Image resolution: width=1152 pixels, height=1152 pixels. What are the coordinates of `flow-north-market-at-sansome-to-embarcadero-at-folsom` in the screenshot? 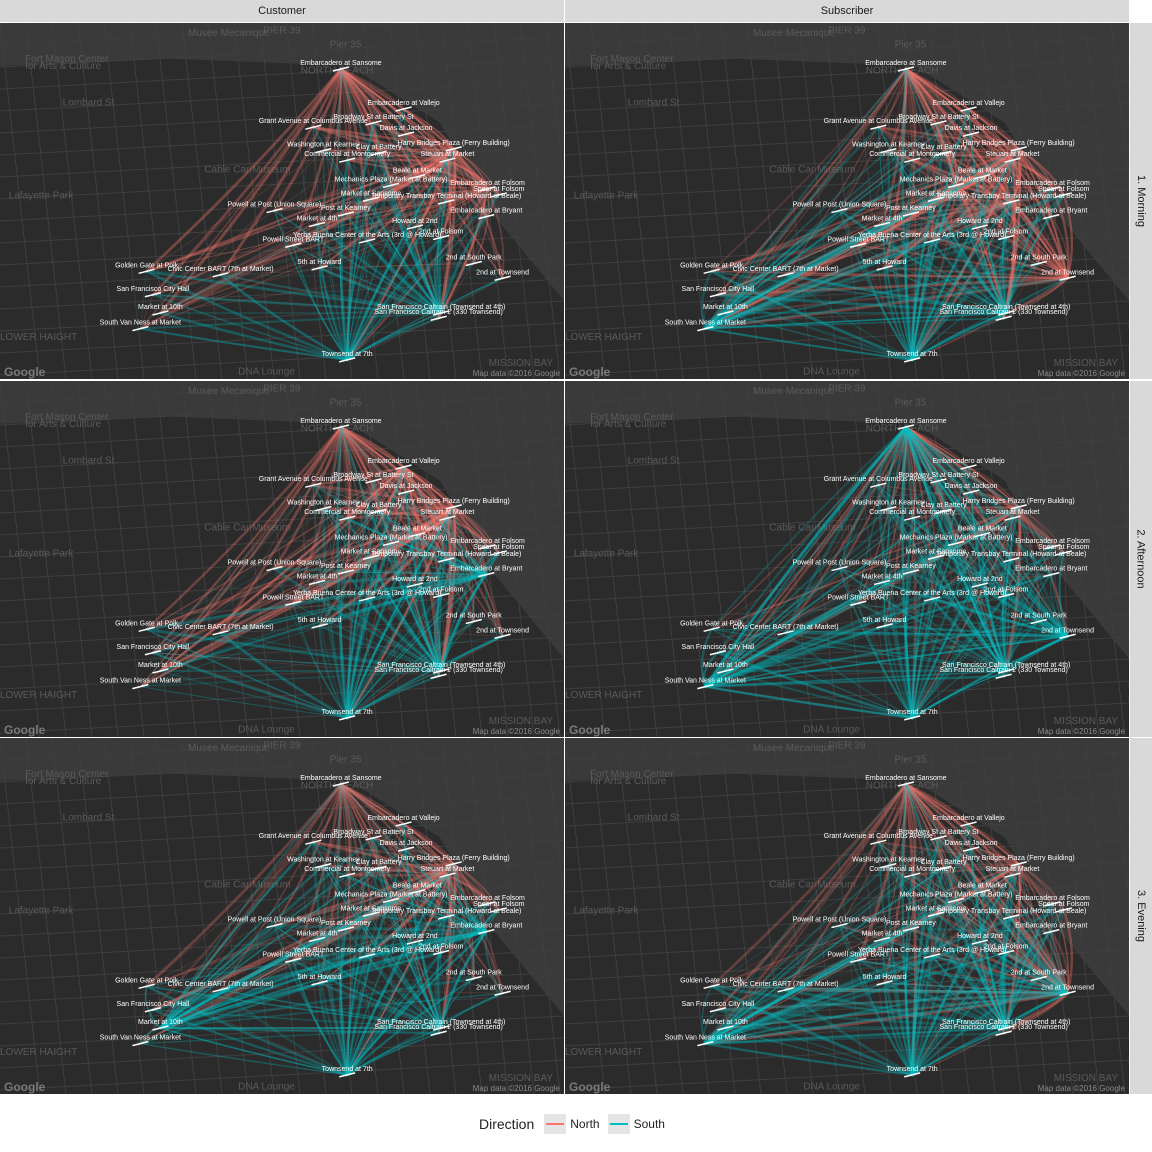 It's located at (429, 194).